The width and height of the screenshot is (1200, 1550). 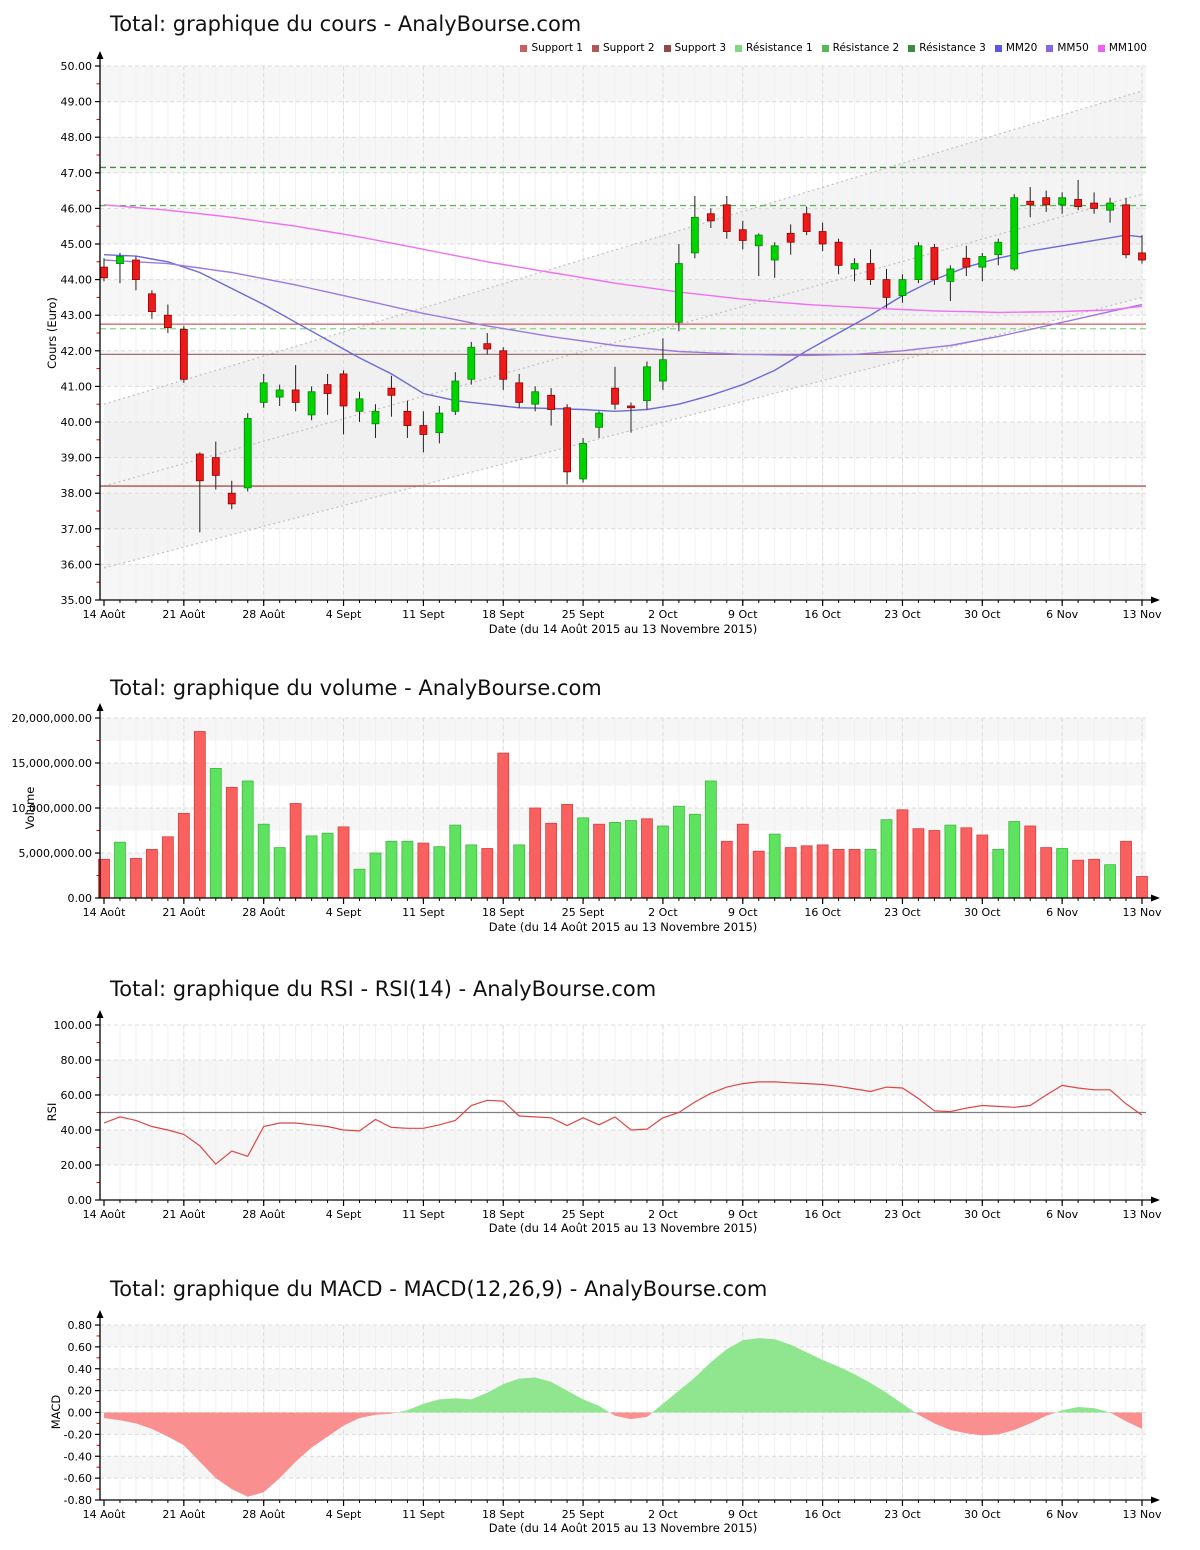 What do you see at coordinates (700, 48) in the screenshot?
I see `legend-label: Support 3` at bounding box center [700, 48].